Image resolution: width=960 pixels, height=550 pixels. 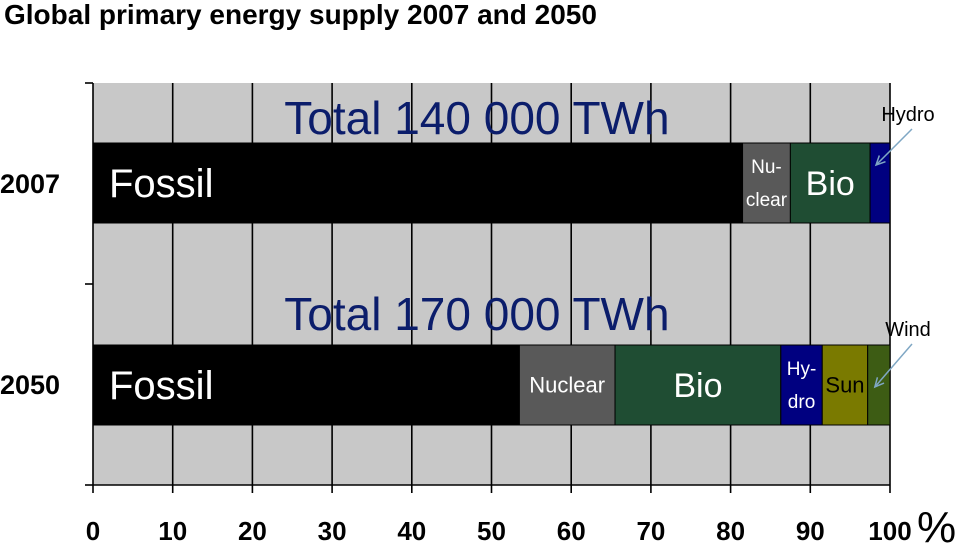 I want to click on x-tick-label-10: 10, so click(x=172, y=530).